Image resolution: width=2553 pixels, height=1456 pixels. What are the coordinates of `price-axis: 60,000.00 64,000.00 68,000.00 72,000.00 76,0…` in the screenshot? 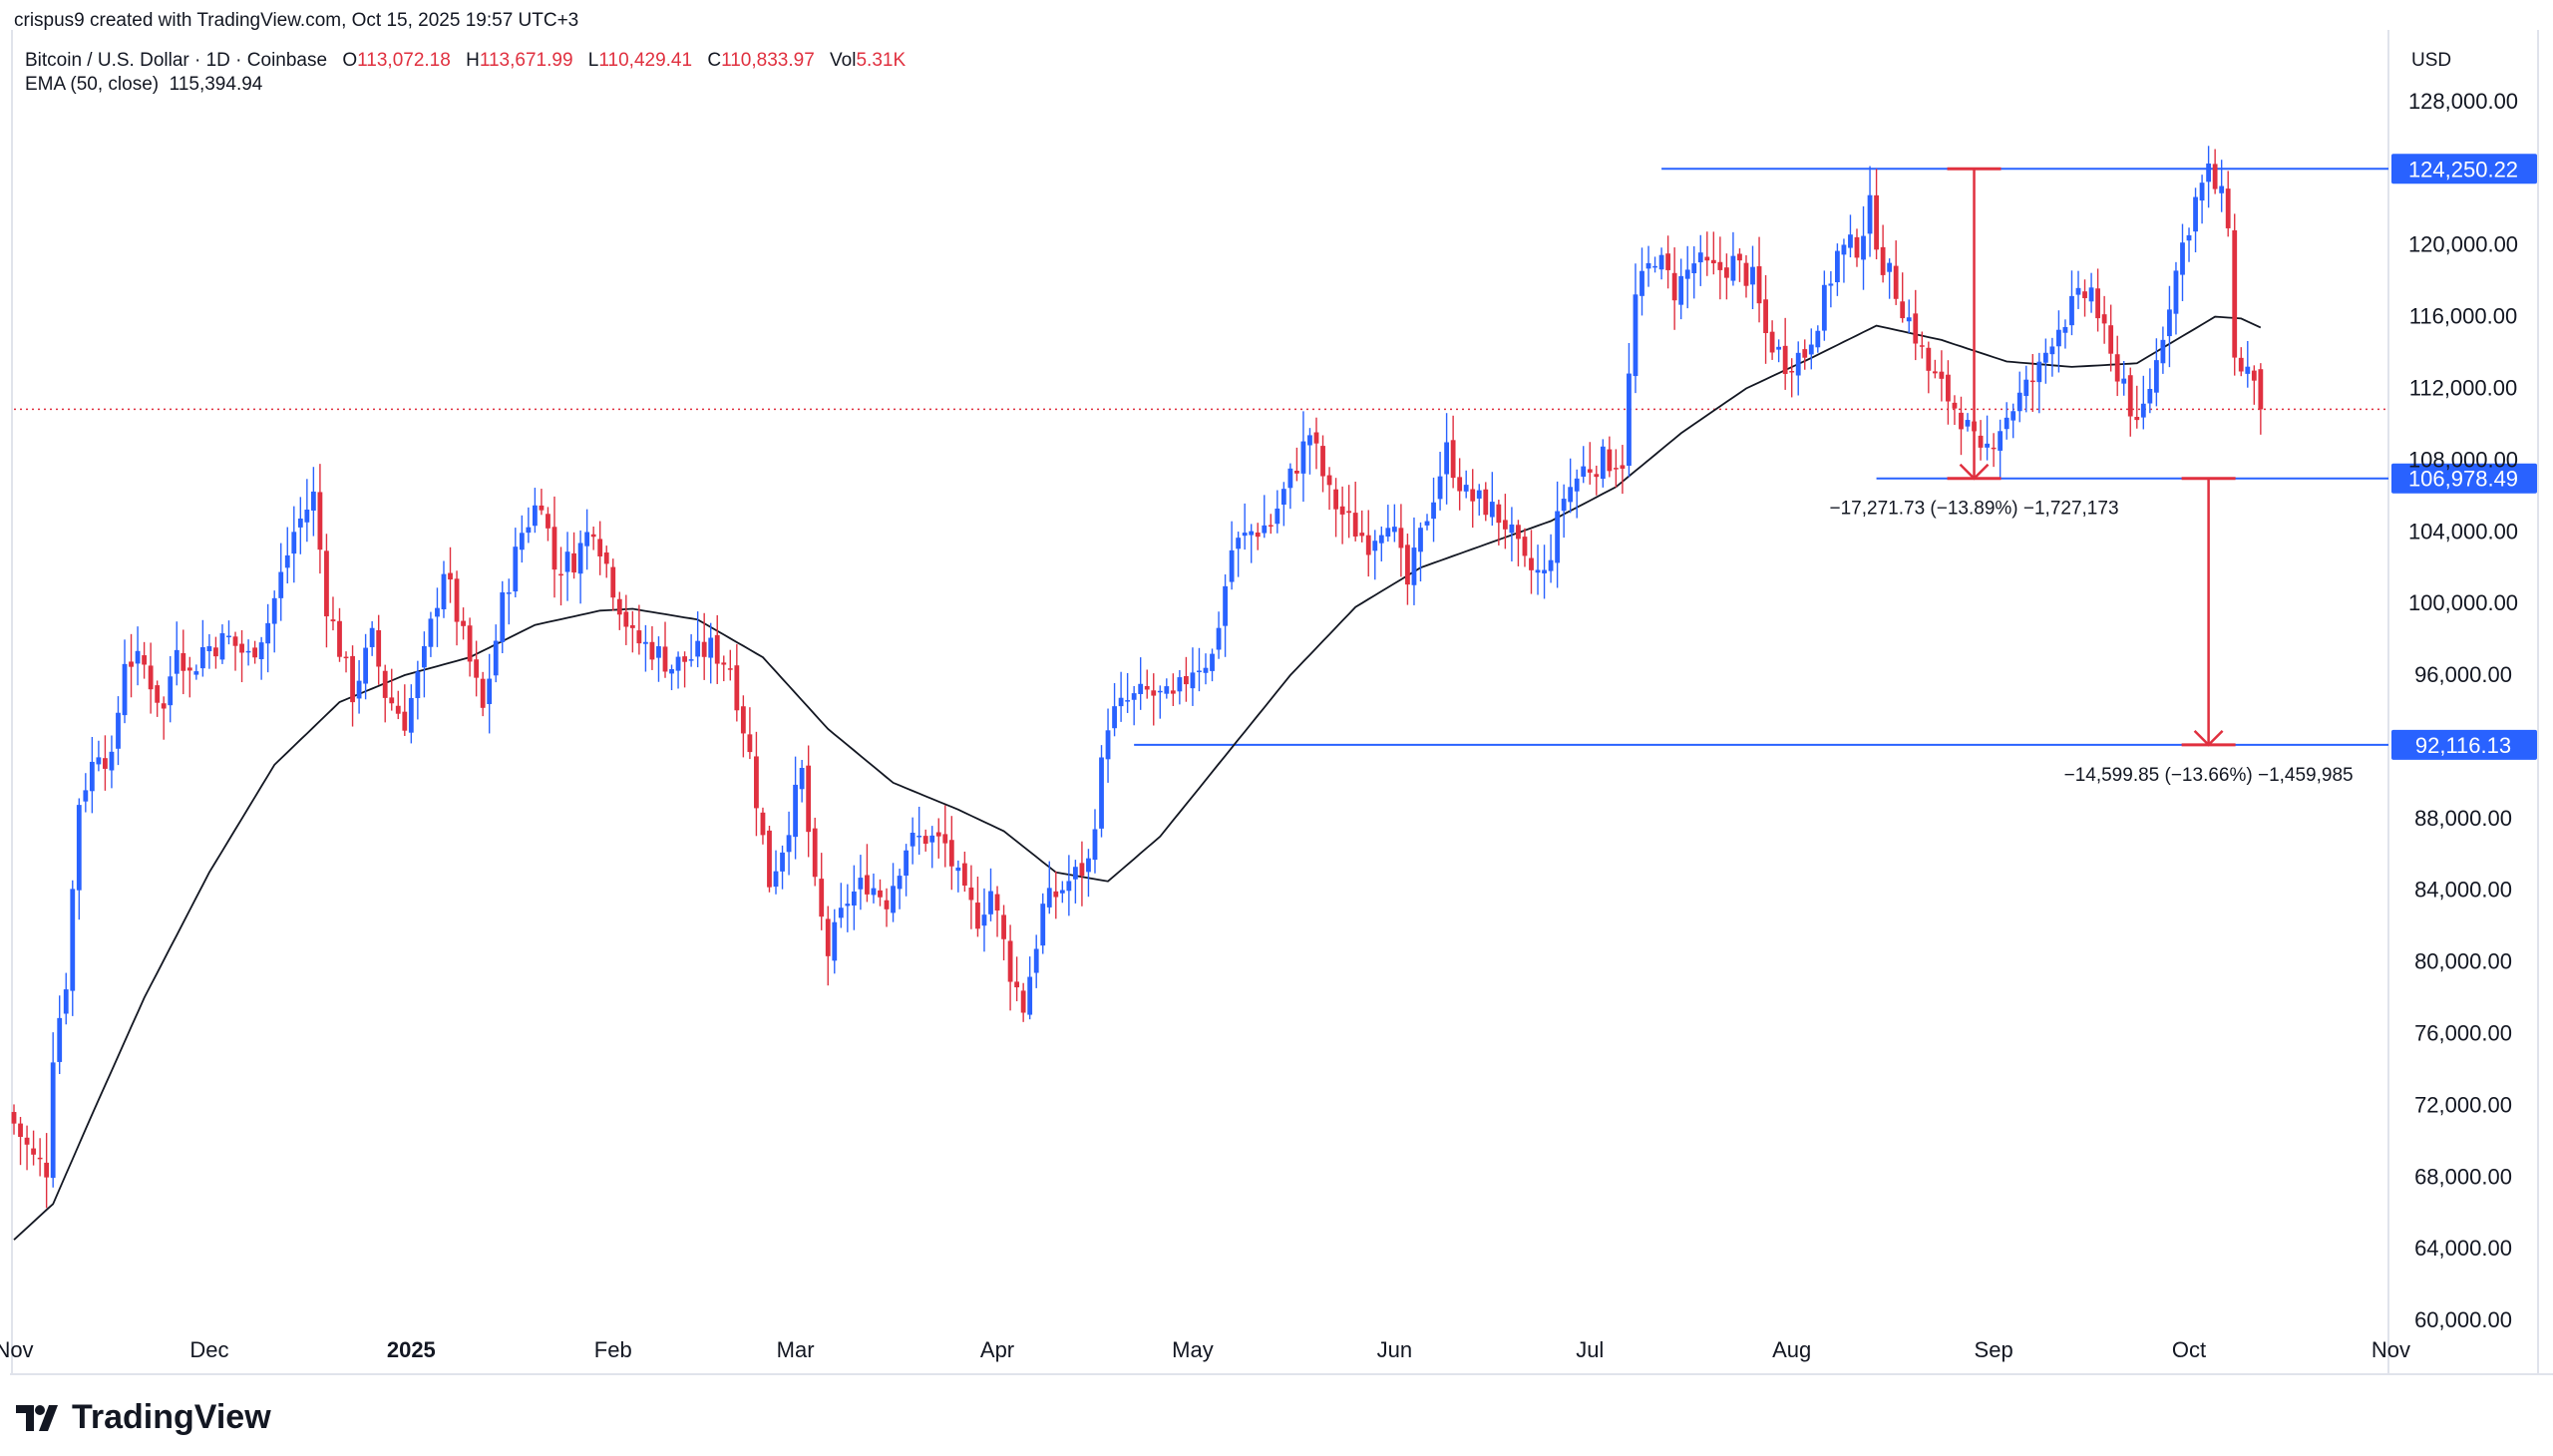 It's located at (2463, 710).